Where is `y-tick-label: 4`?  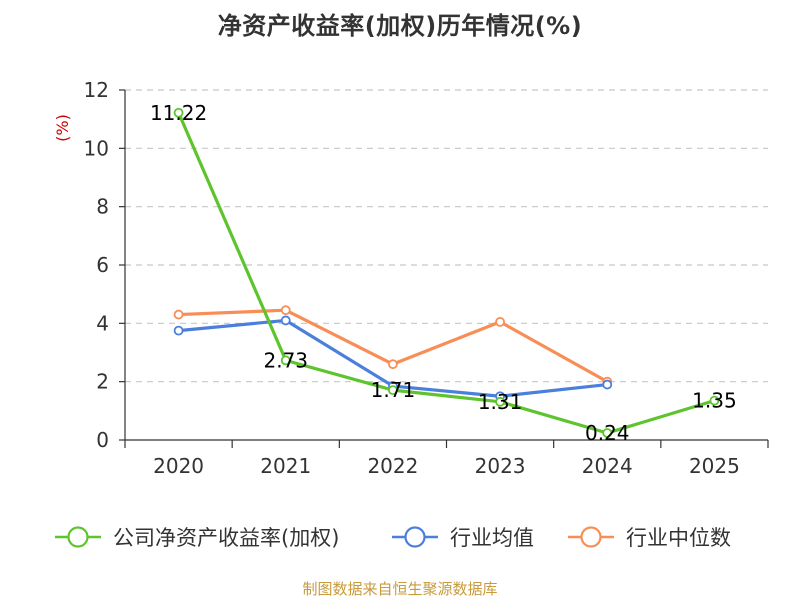
y-tick-label: 4 is located at coordinates (102, 323).